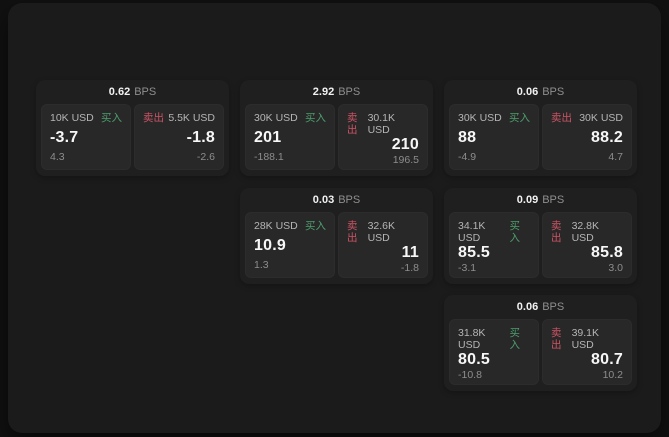  Describe the element at coordinates (383, 137) in the screenshot. I see `sell-panel: 卖出 30.1K USD 210 196.5` at that location.